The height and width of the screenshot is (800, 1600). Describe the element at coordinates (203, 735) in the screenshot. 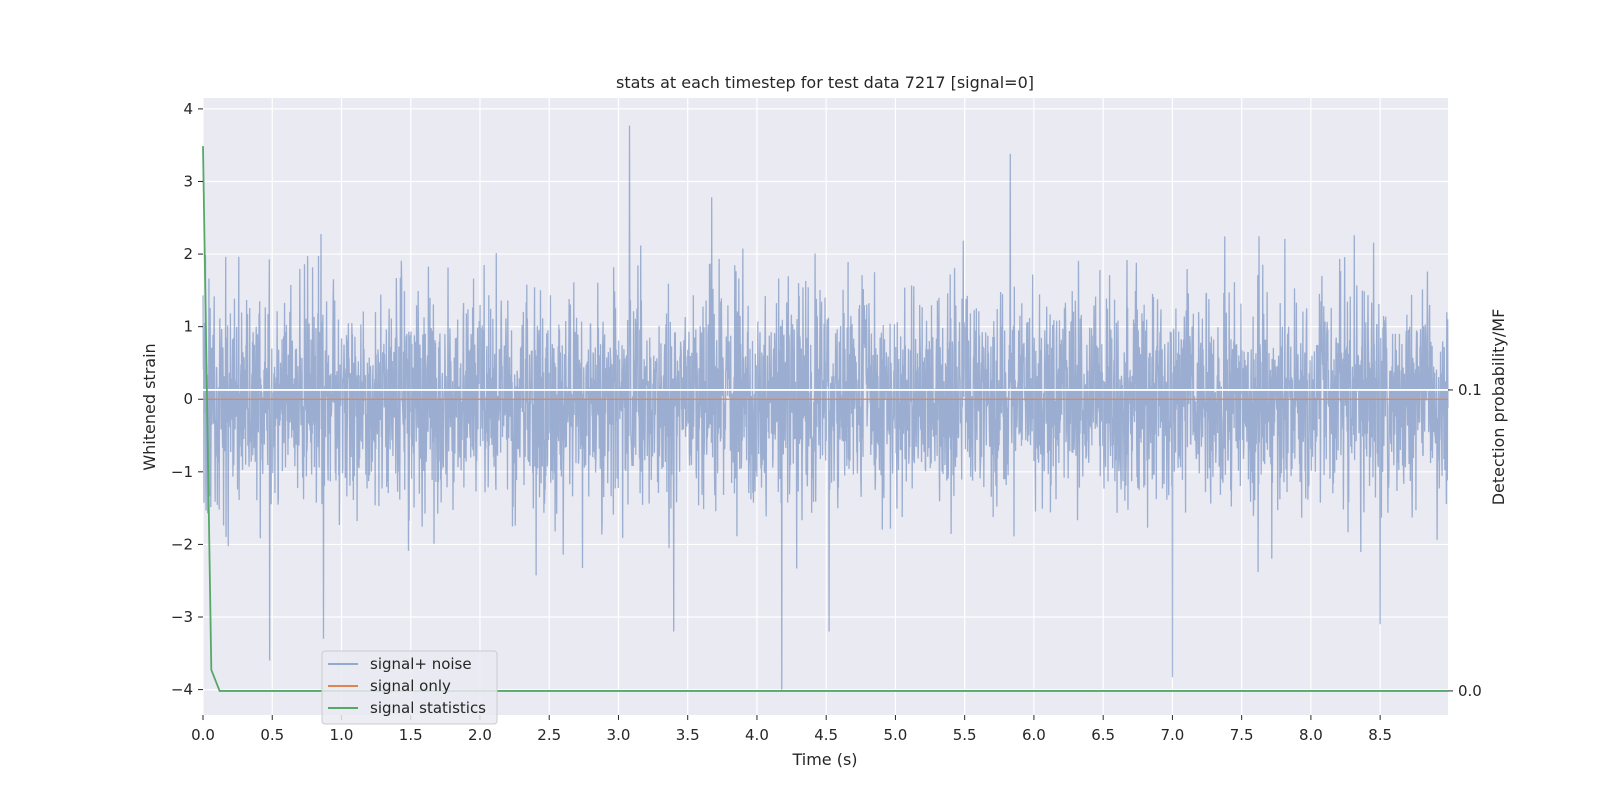

I see `x-tick-label: 0.0` at that location.